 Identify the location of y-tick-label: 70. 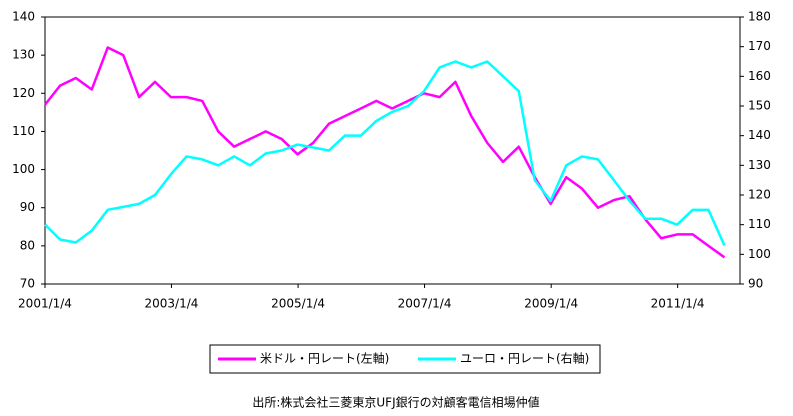
(27, 284).